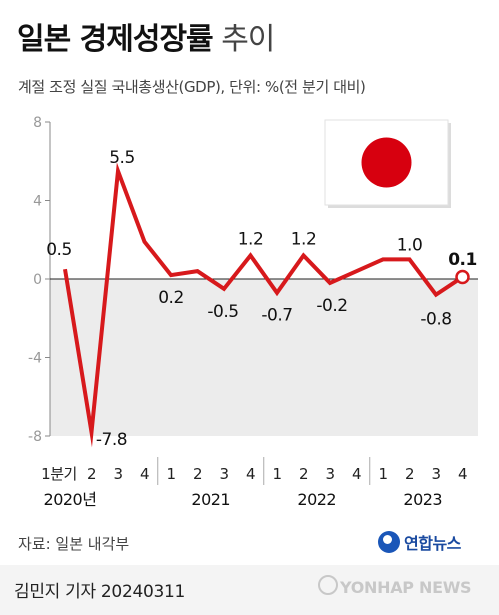  Describe the element at coordinates (462, 277) in the screenshot. I see `data-point-latest` at that location.